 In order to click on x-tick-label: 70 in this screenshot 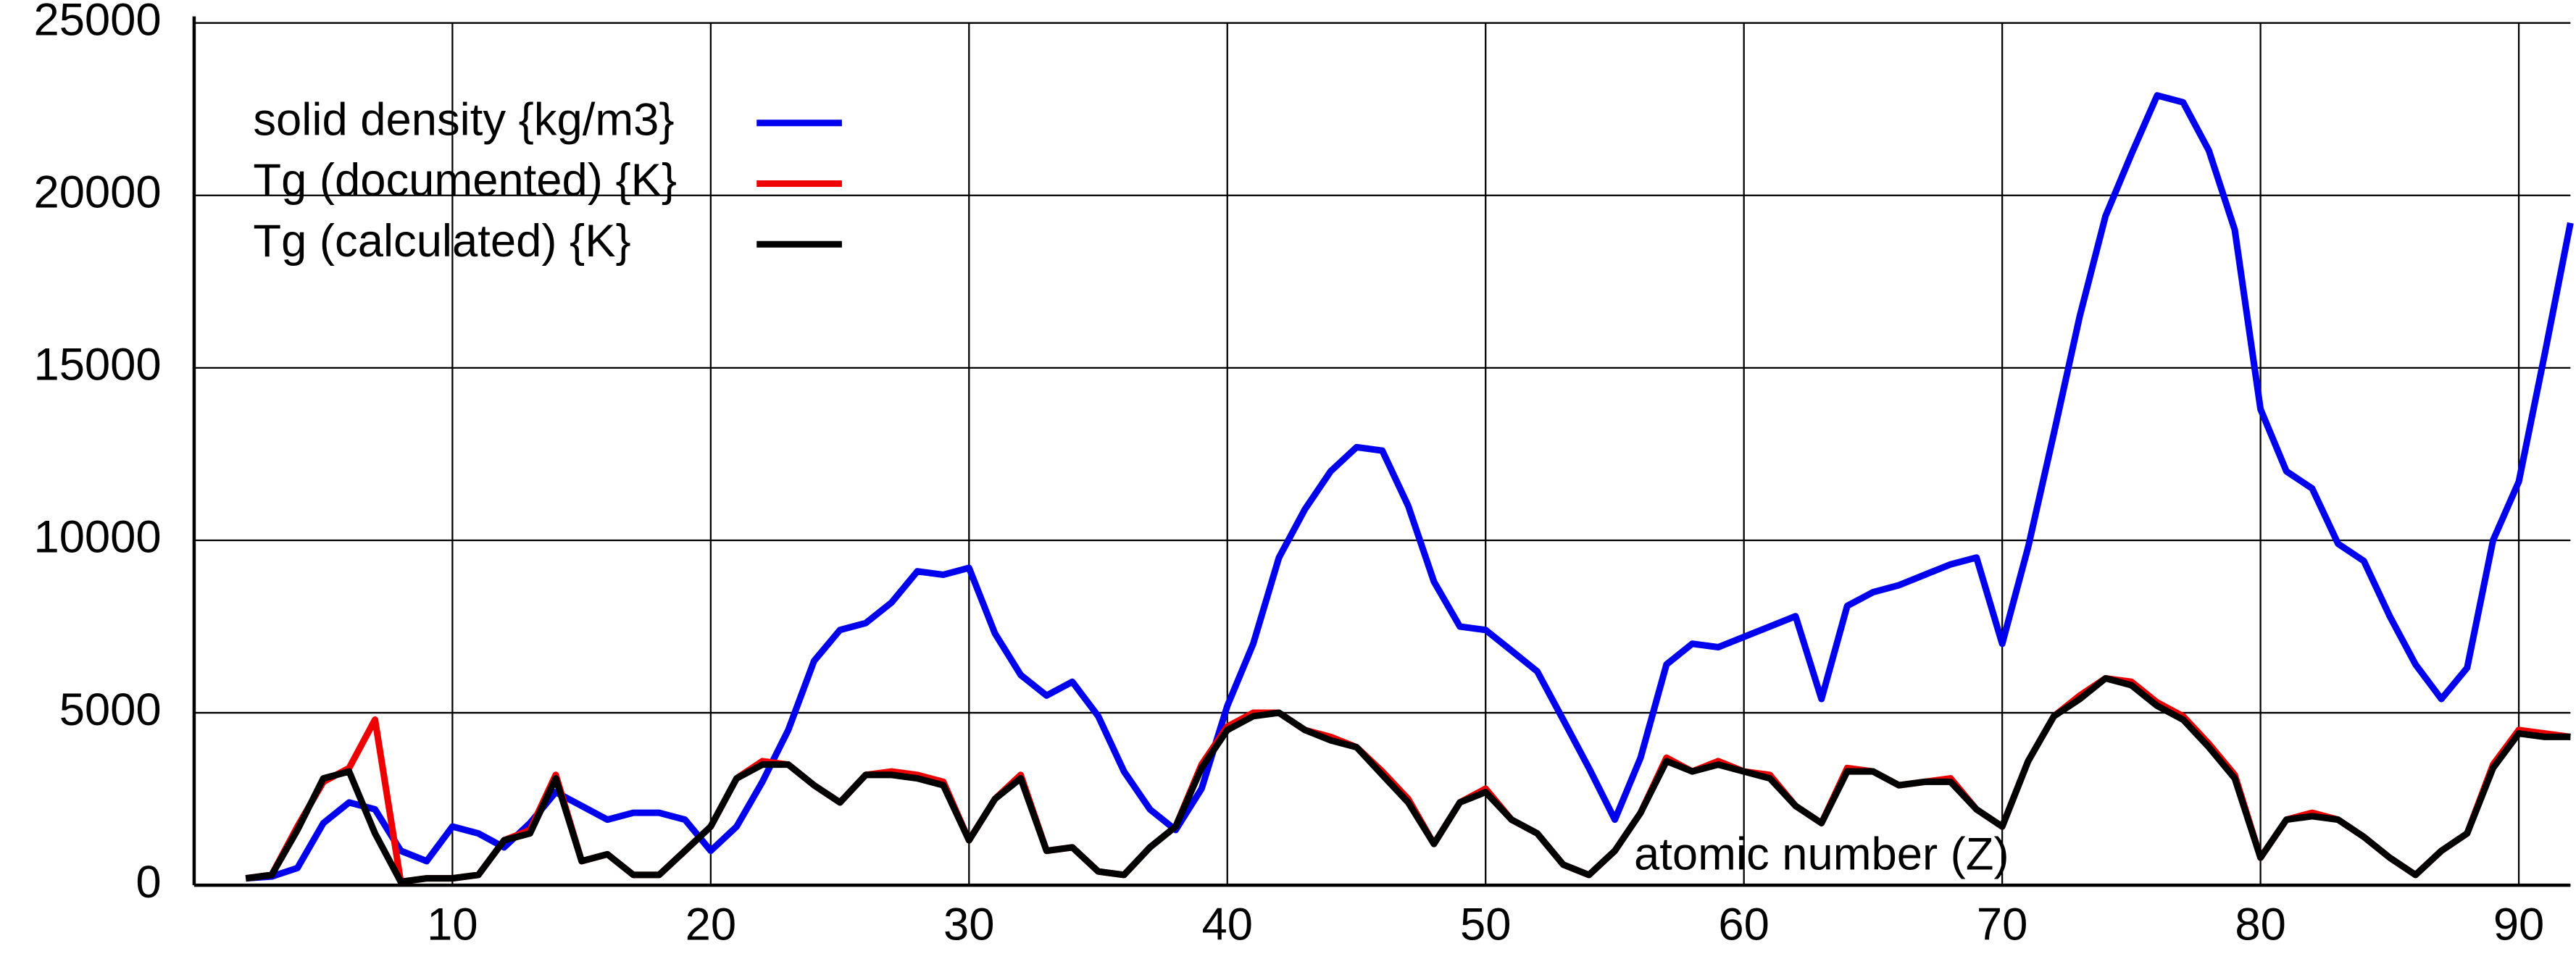, I will do `click(2002, 925)`.